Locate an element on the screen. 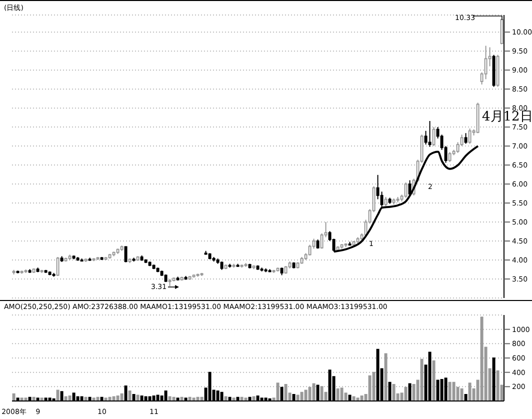 This screenshot has height=419, width=532. annotation: 4月12日 is located at coordinates (507, 116).